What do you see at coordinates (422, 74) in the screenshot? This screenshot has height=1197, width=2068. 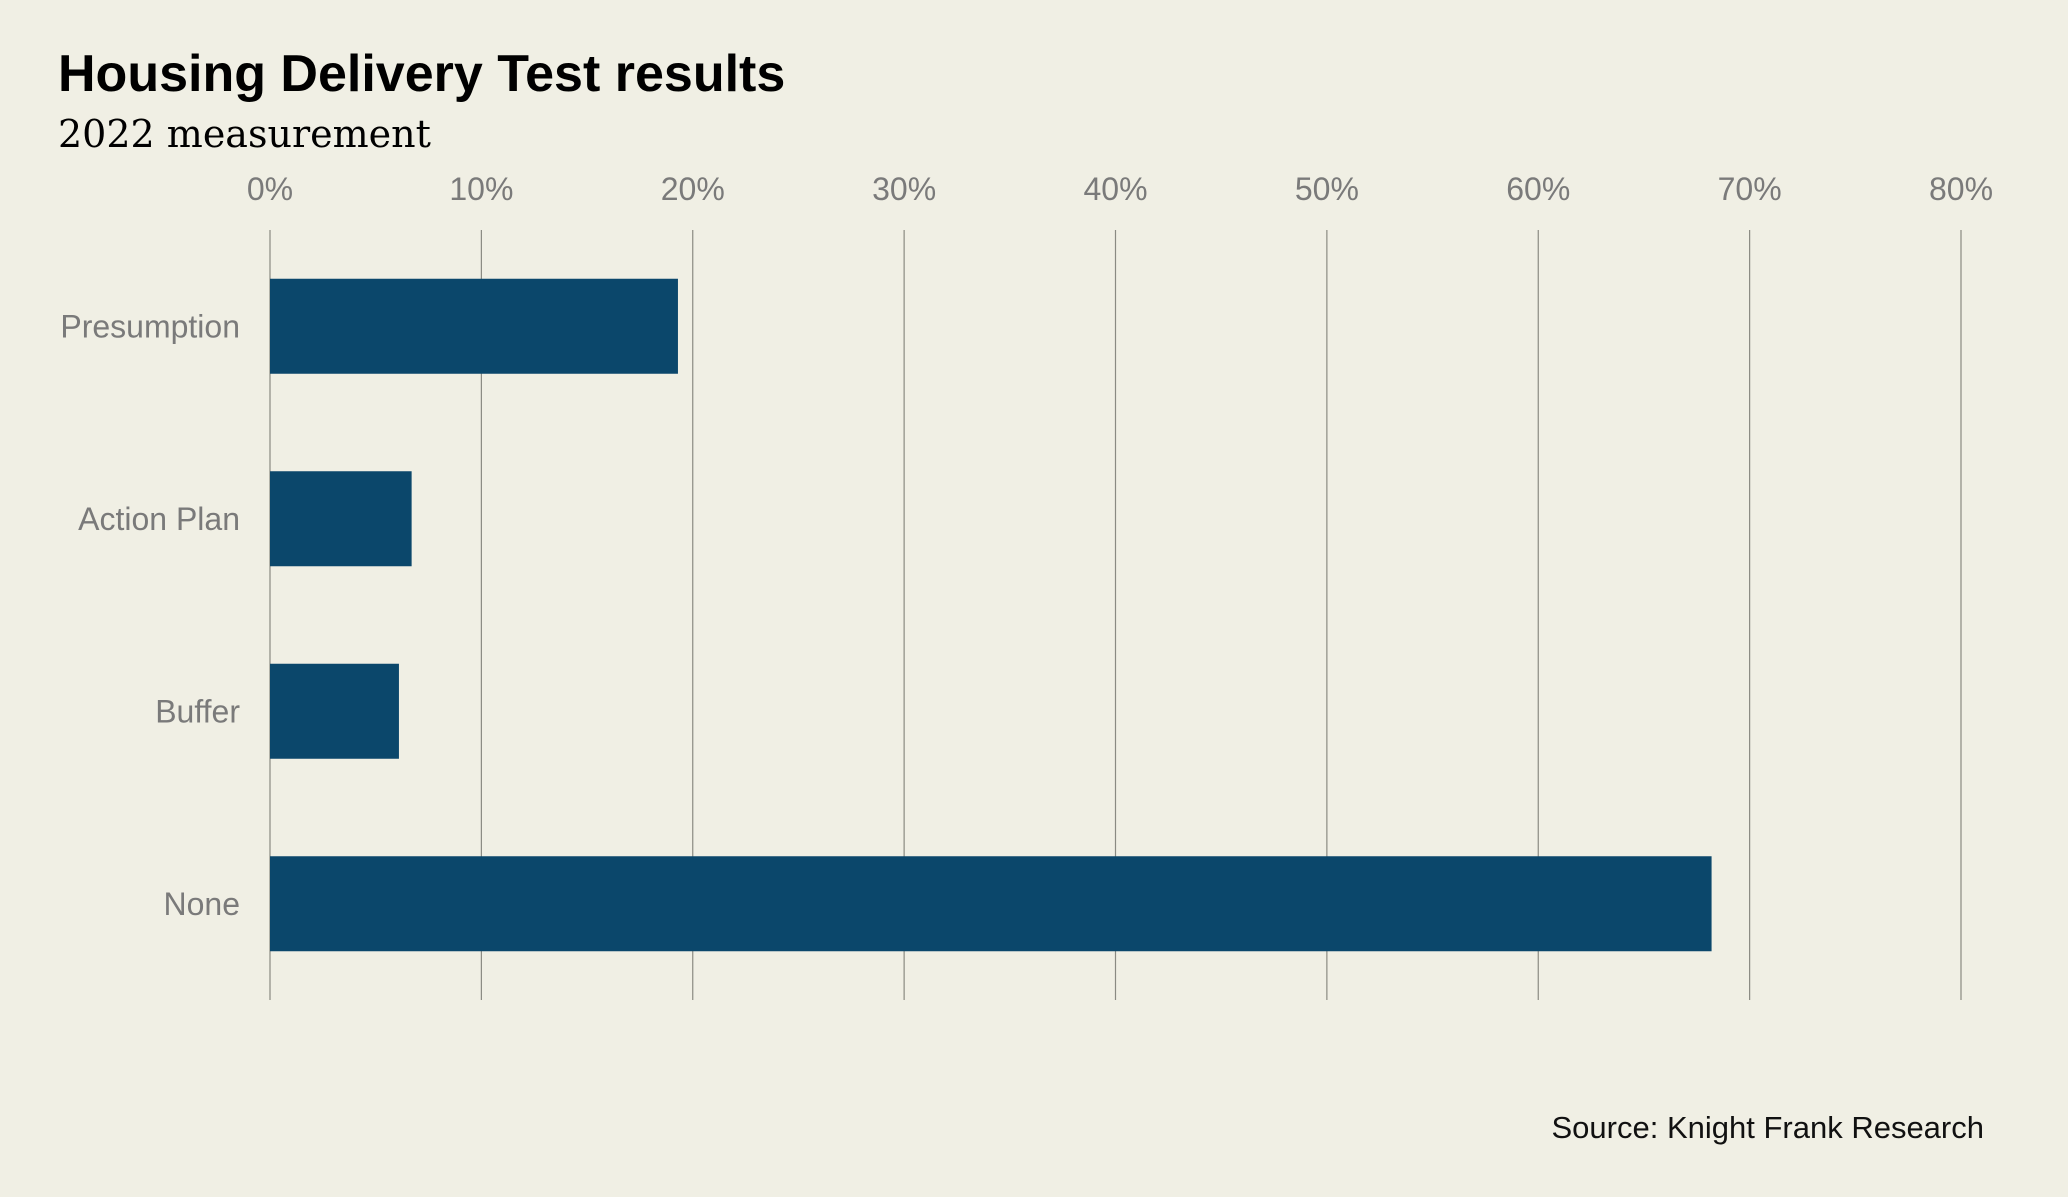 I see `chart-title: Housing Delivery Test results` at bounding box center [422, 74].